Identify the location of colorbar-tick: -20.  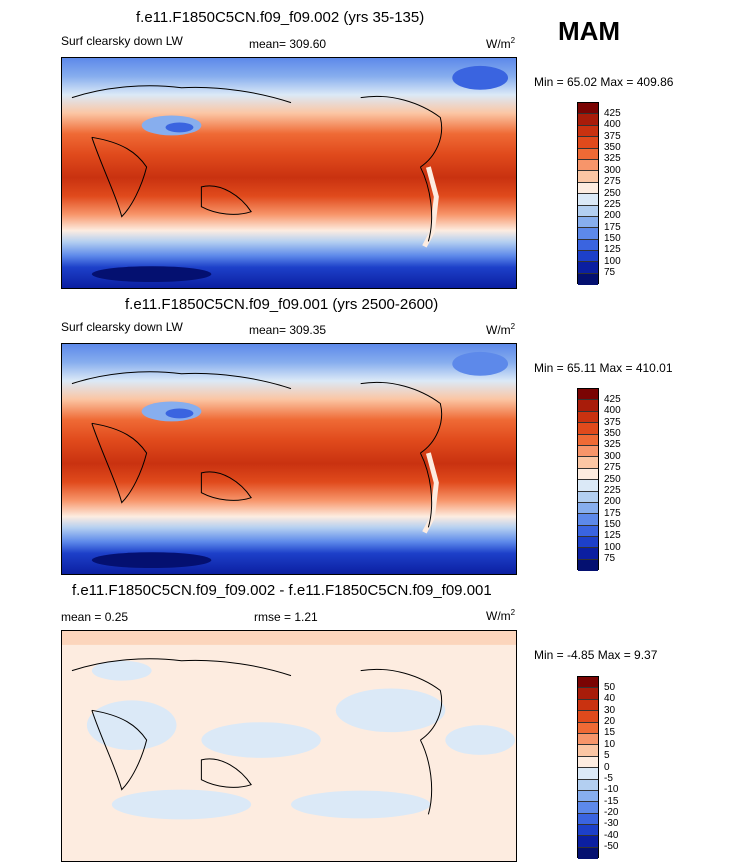
(611, 812).